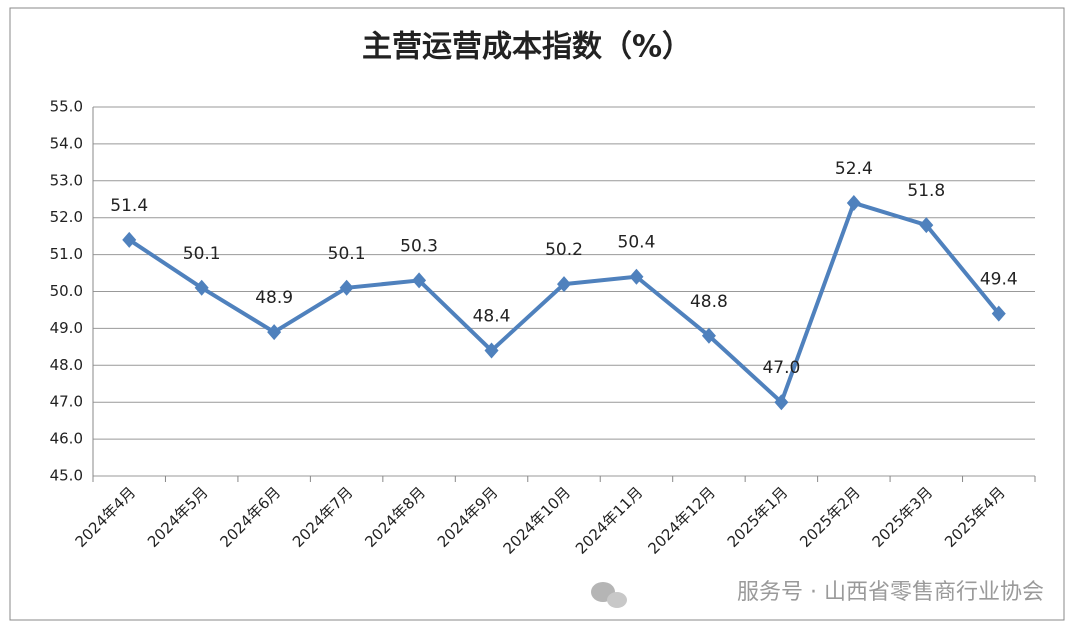 Image resolution: width=1080 pixels, height=635 pixels. Describe the element at coordinates (66, 439) in the screenshot. I see `y-tick-label: 46.0` at that location.